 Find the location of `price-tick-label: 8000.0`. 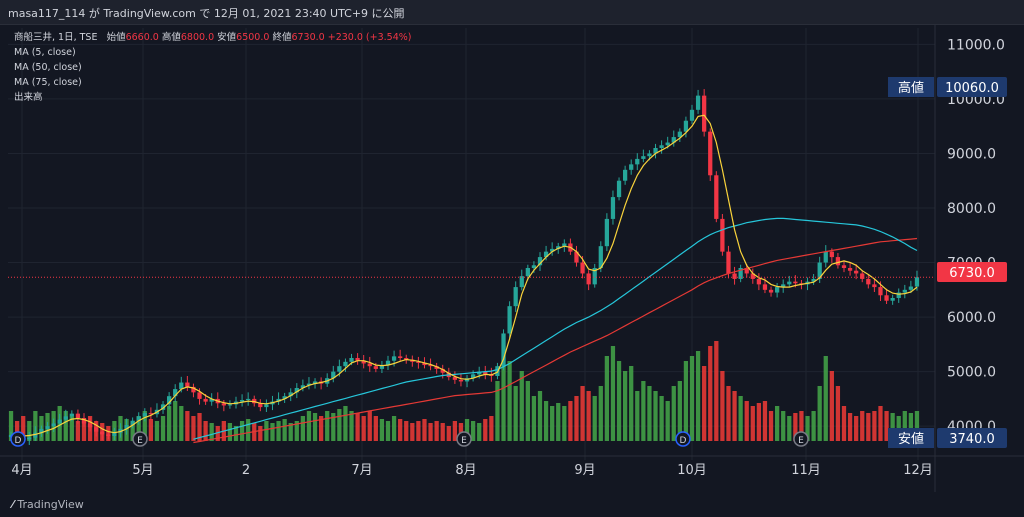

price-tick-label: 8000.0 is located at coordinates (971, 209).